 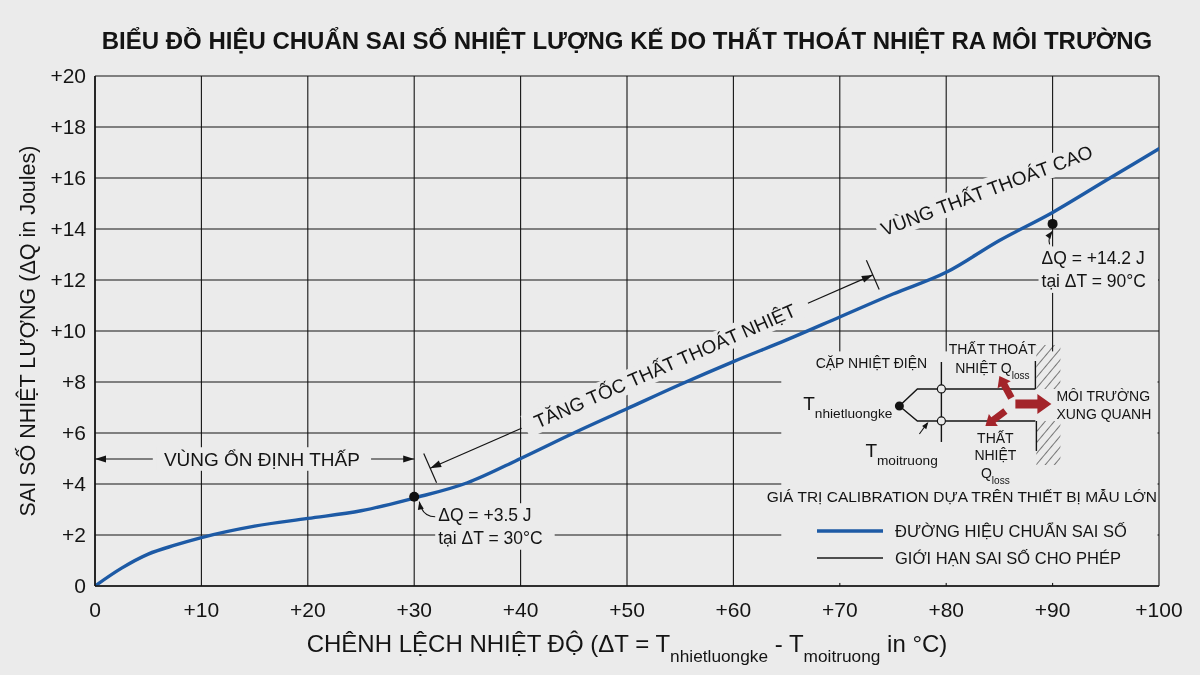 I want to click on y-tick-label: +14, so click(x=68, y=229).